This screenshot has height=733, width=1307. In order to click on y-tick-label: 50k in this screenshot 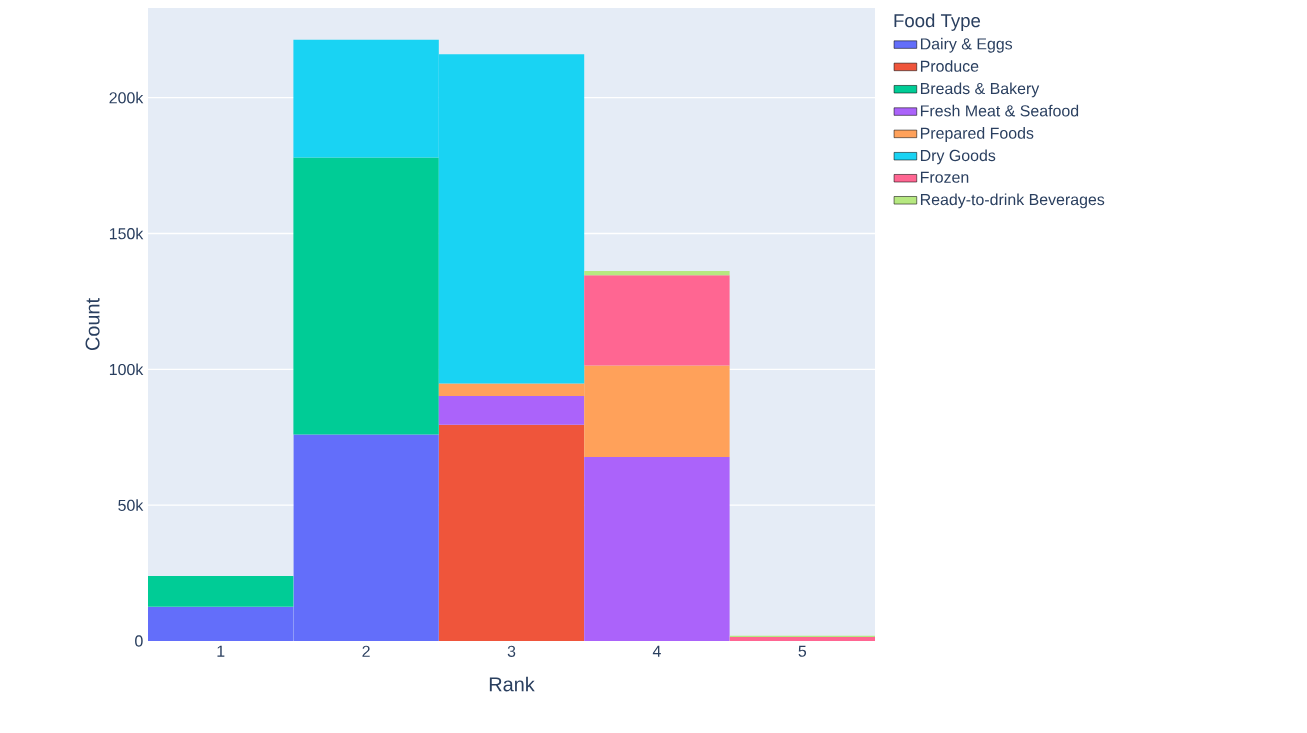, I will do `click(131, 505)`.